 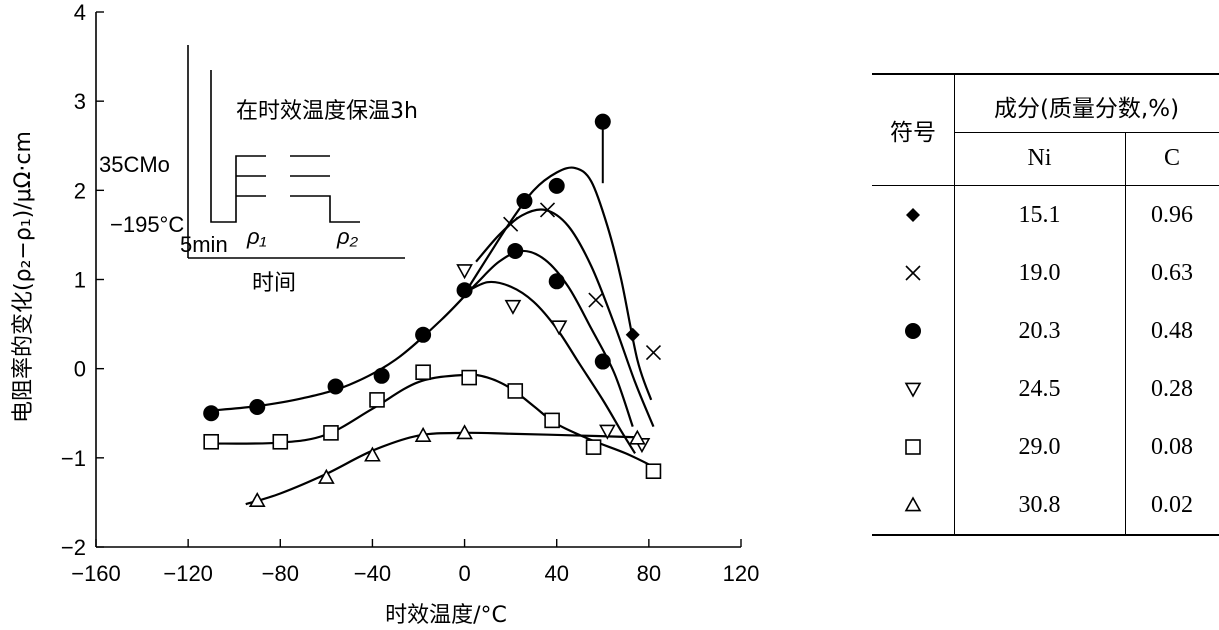 What do you see at coordinates (280, 573) in the screenshot?
I see `x-tick-label: −80` at bounding box center [280, 573].